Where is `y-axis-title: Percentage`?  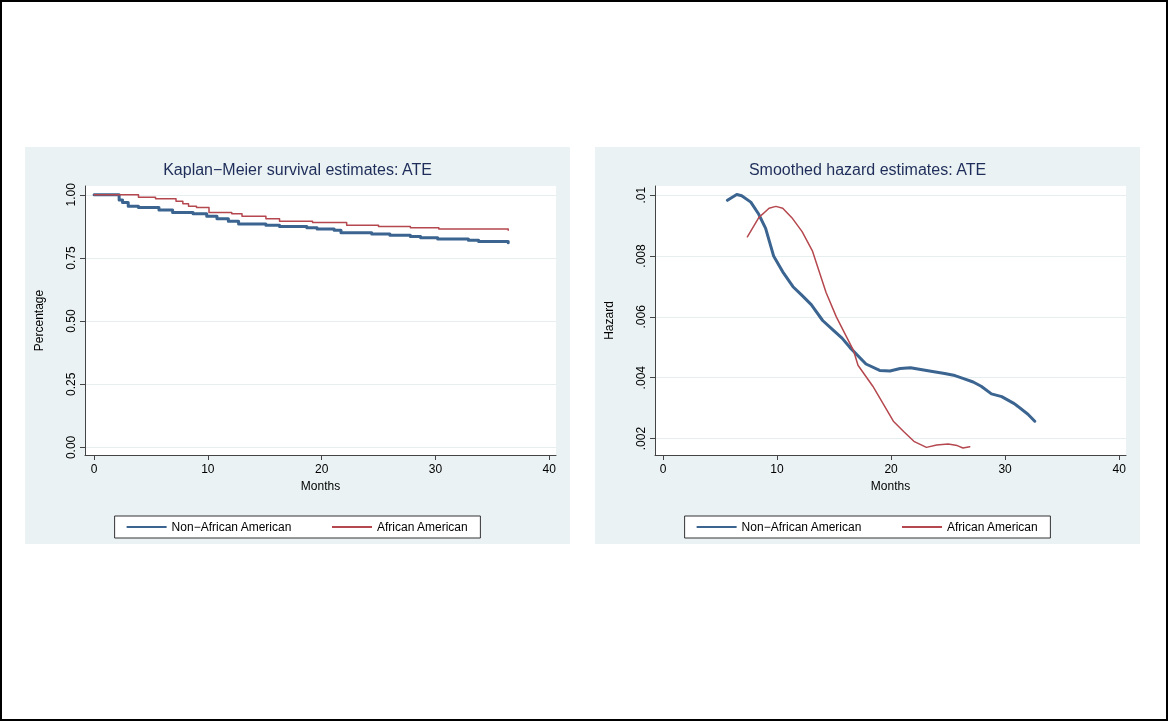
y-axis-title: Percentage is located at coordinates (39, 320).